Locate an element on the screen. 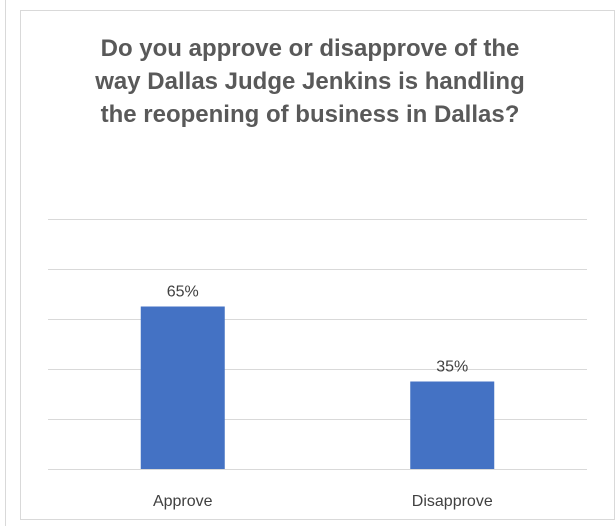 This screenshot has height=526, width=615. category-label-approve: Approve is located at coordinates (183, 501).